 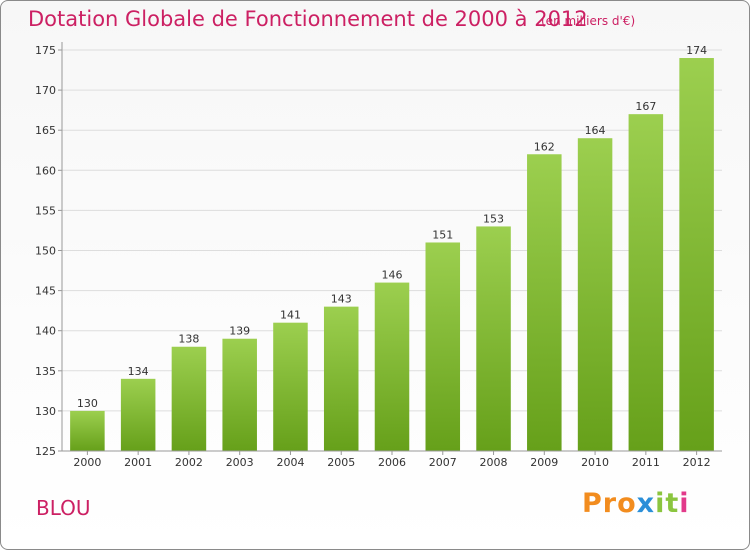 What do you see at coordinates (45, 210) in the screenshot?
I see `y-tick-label: 155` at bounding box center [45, 210].